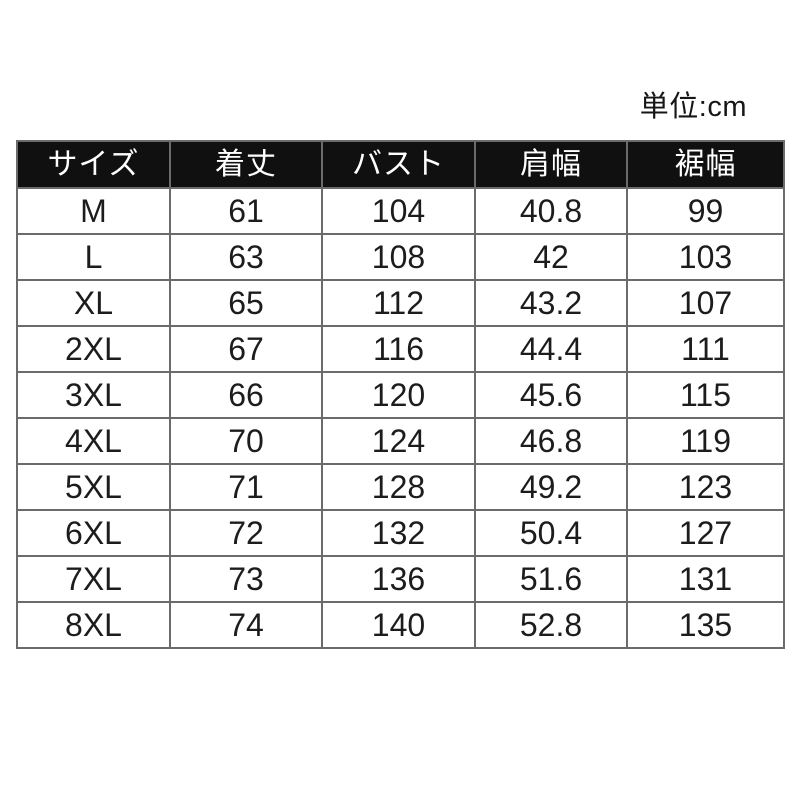 This screenshot has height=800, width=800. What do you see at coordinates (693, 107) in the screenshot?
I see `unit-label: 単位:cm` at bounding box center [693, 107].